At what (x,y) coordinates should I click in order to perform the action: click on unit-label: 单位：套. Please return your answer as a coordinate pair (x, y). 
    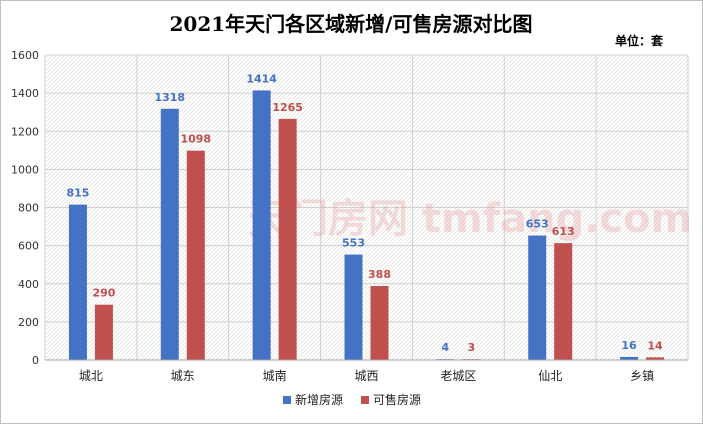
    Looking at the image, I should click on (639, 40).